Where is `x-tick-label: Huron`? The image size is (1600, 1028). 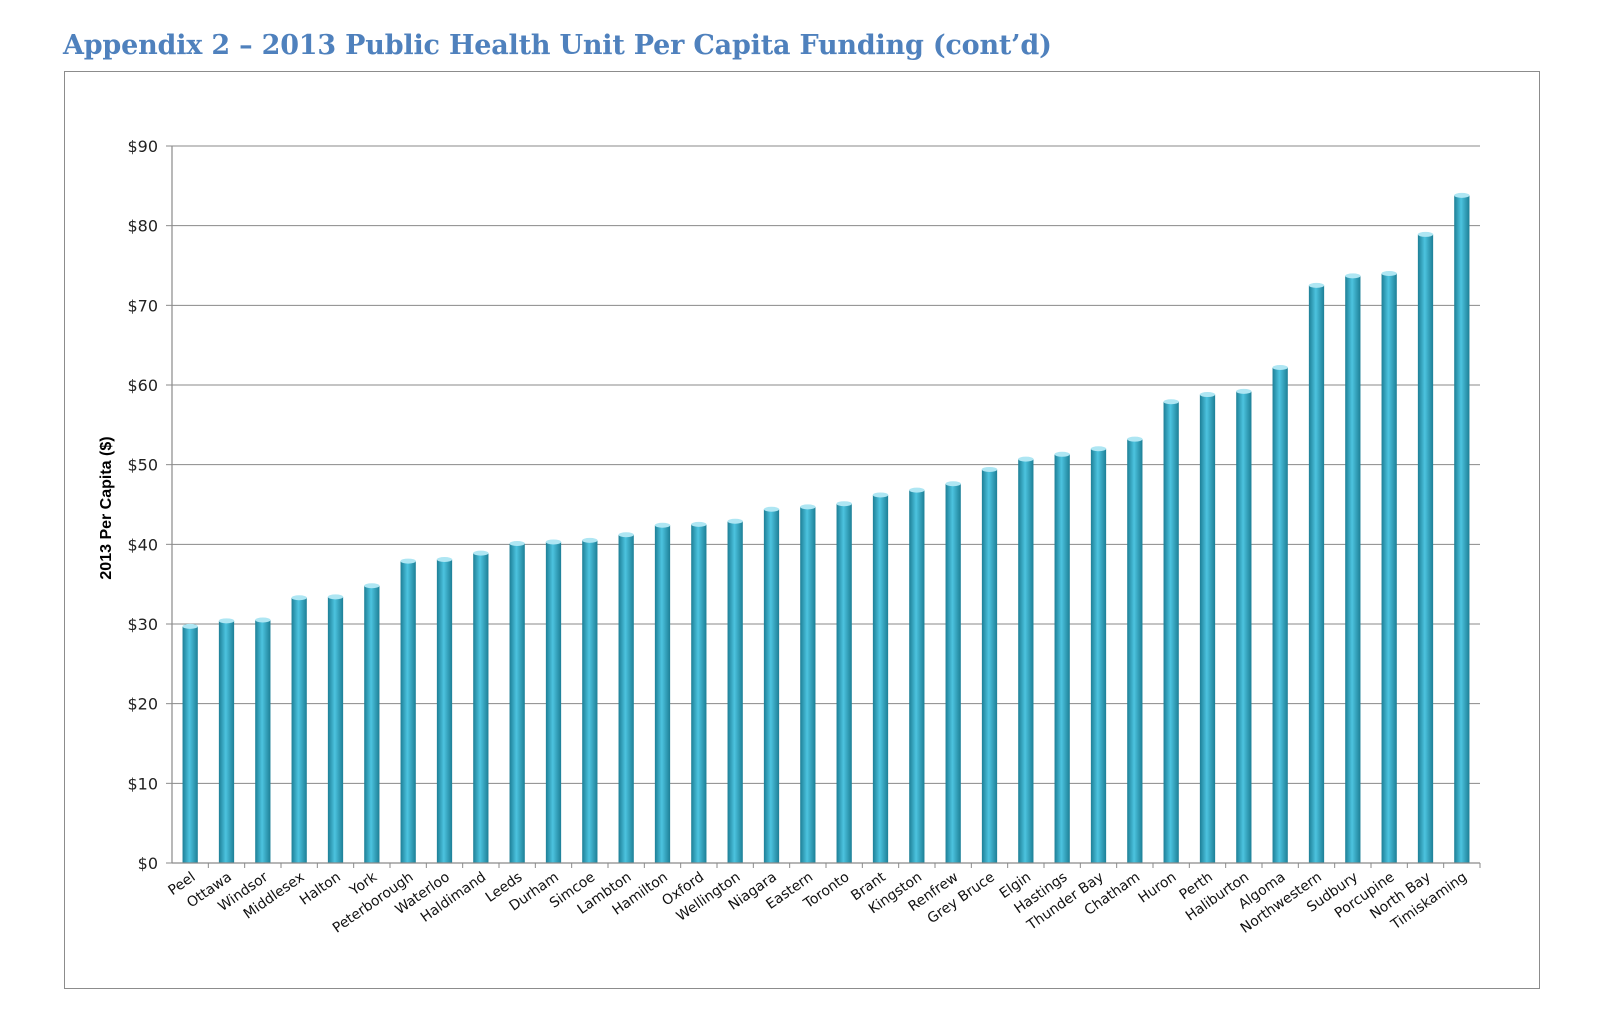 x-tick-label: Huron is located at coordinates (1158, 887).